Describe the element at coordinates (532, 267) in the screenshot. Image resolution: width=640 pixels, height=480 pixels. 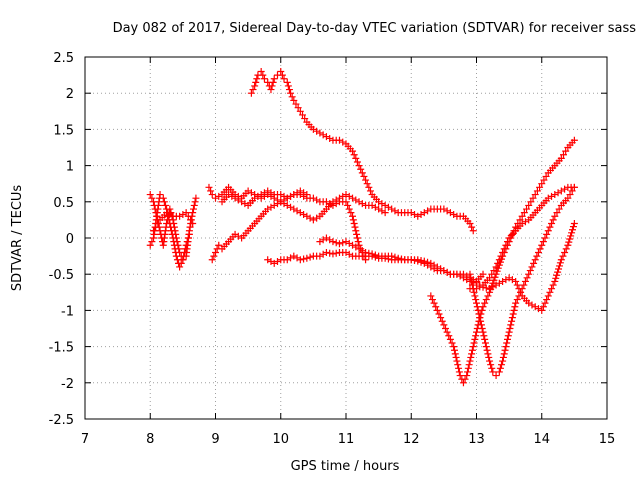
I see `series-track-l` at that location.